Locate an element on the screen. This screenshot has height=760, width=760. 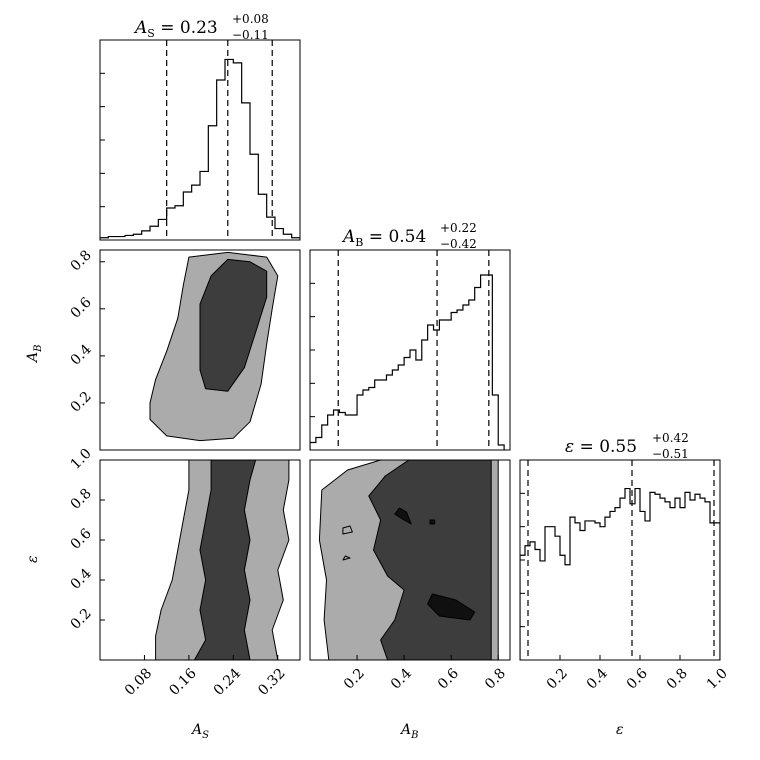
xlabel-epsilon: ε is located at coordinates (620, 730).